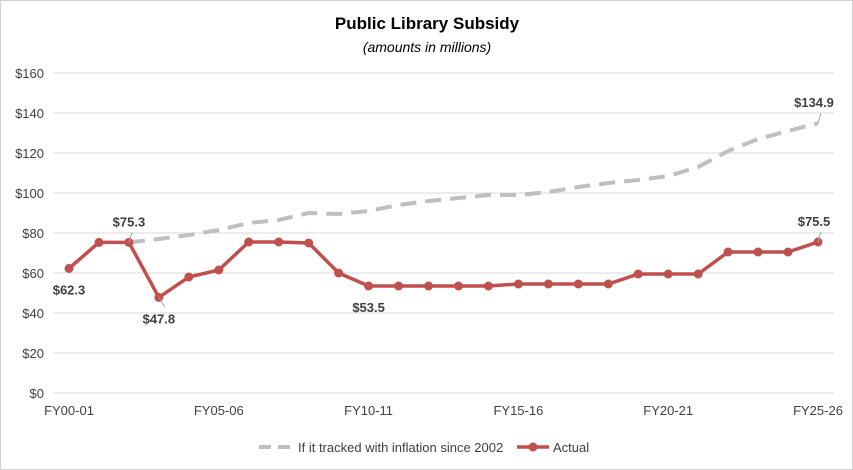  I want to click on x-tick-label: FY05-06, so click(219, 410).